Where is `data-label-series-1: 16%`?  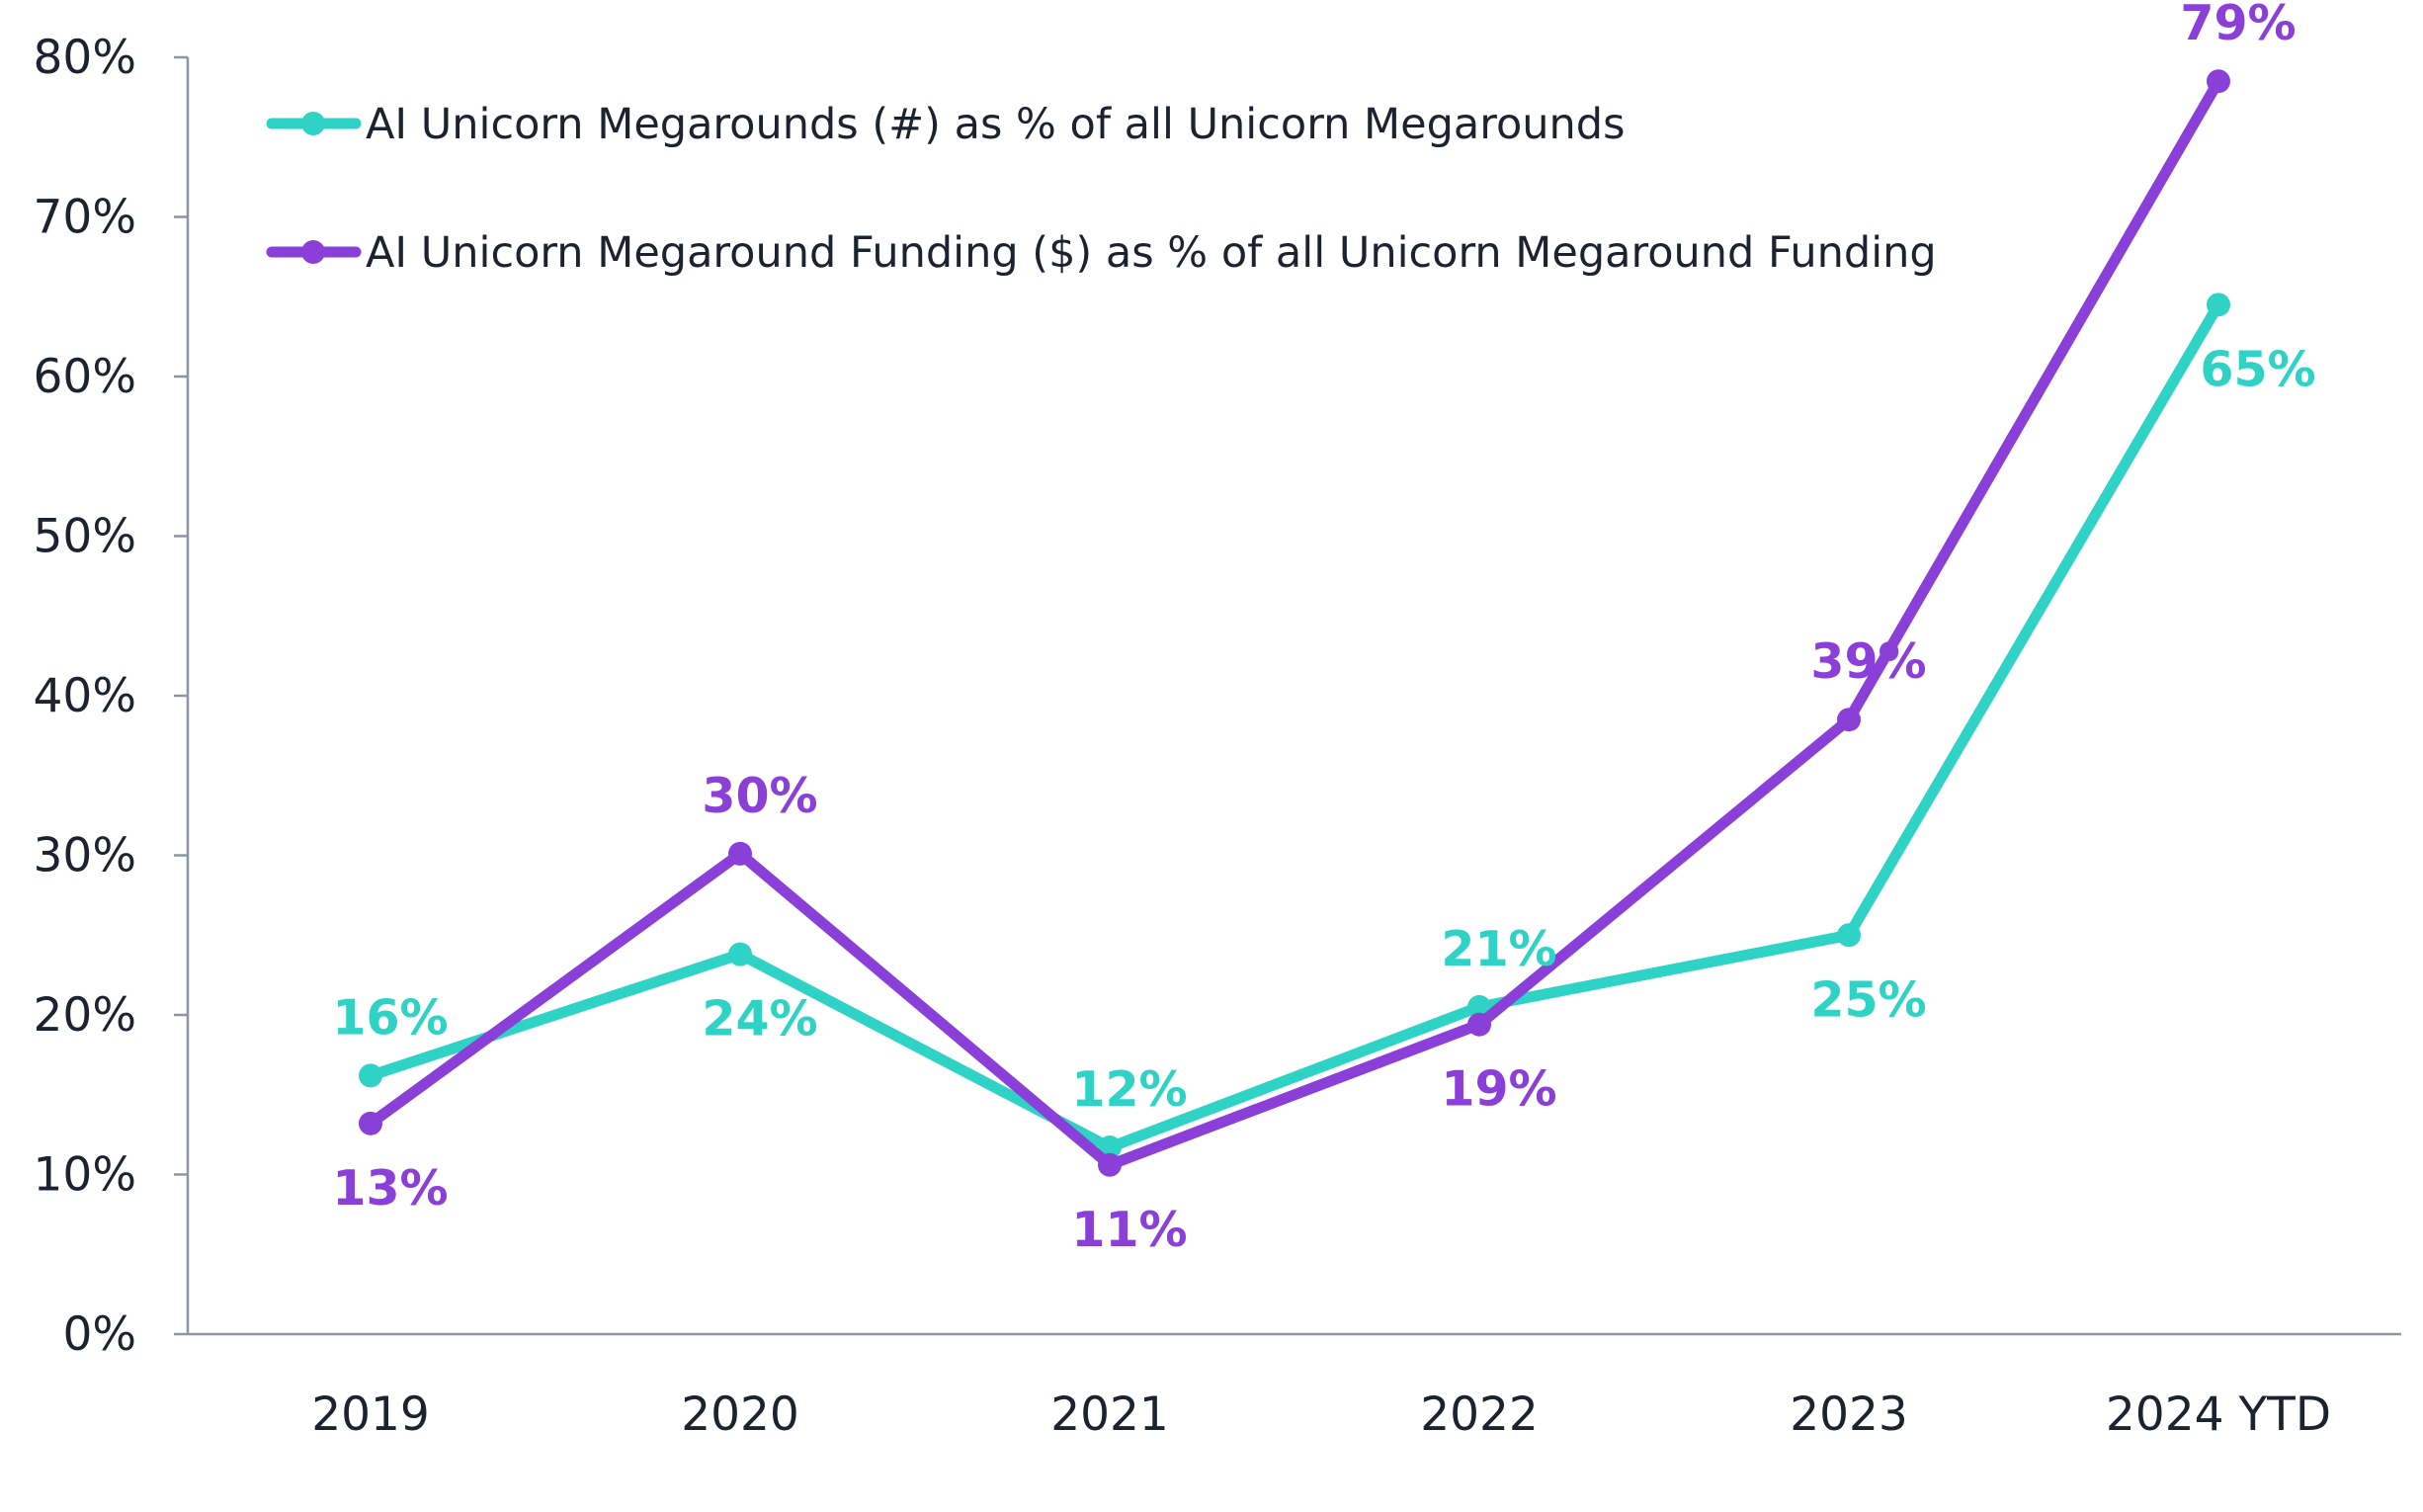
data-label-series-1: 16% is located at coordinates (390, 1017).